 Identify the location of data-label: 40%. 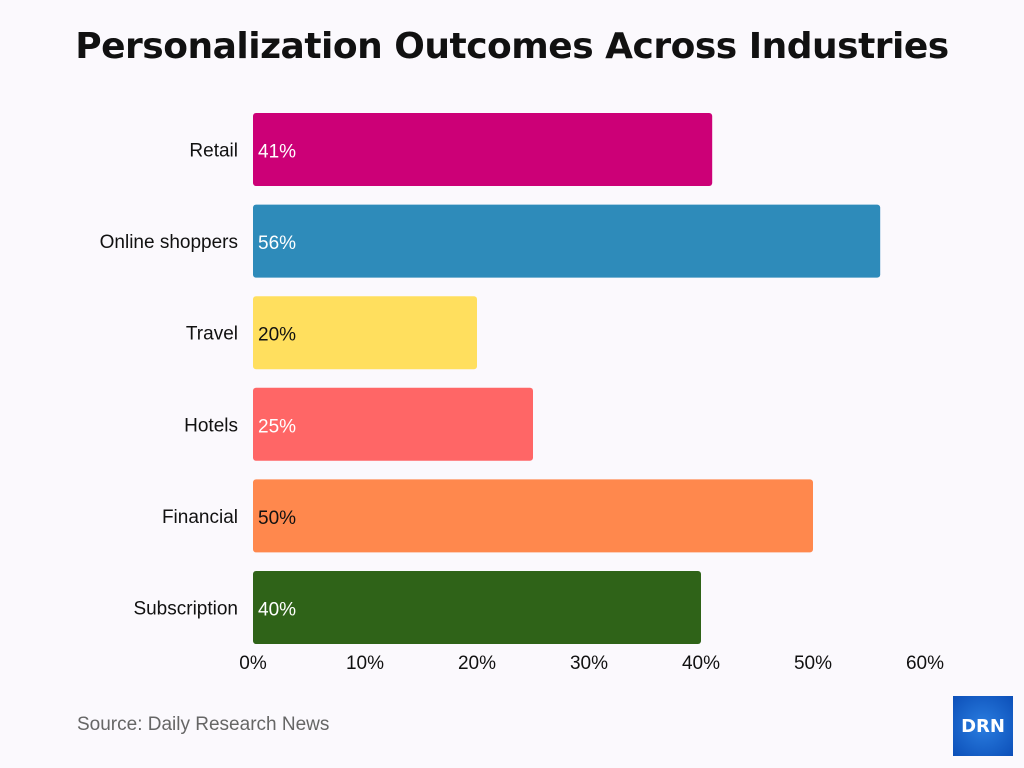
(277, 610).